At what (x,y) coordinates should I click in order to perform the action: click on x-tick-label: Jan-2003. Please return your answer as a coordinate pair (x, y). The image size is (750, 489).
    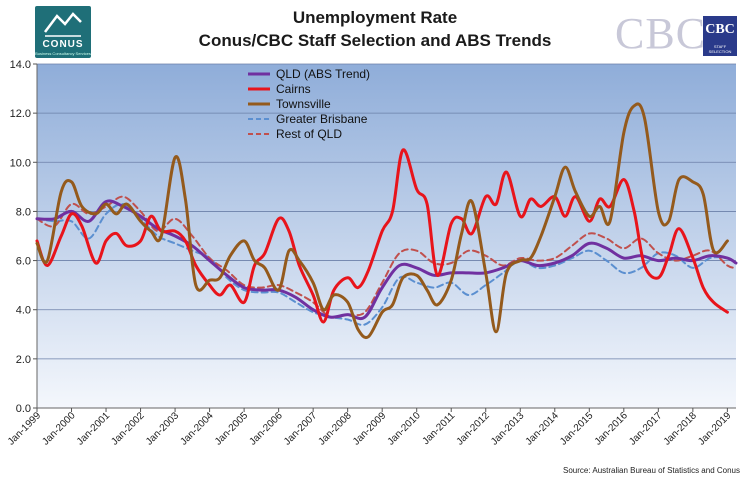
    Looking at the image, I should click on (163, 429).